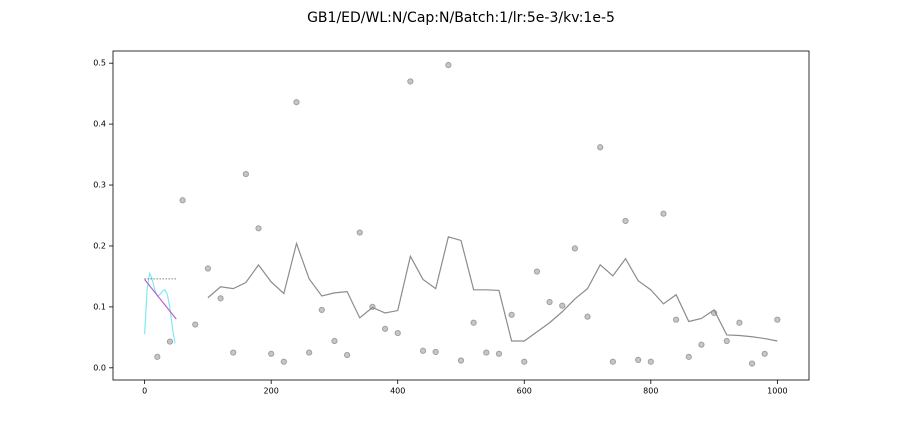 This screenshot has width=900, height=430. Describe the element at coordinates (99, 63) in the screenshot. I see `y-tick-label: 0.5` at that location.